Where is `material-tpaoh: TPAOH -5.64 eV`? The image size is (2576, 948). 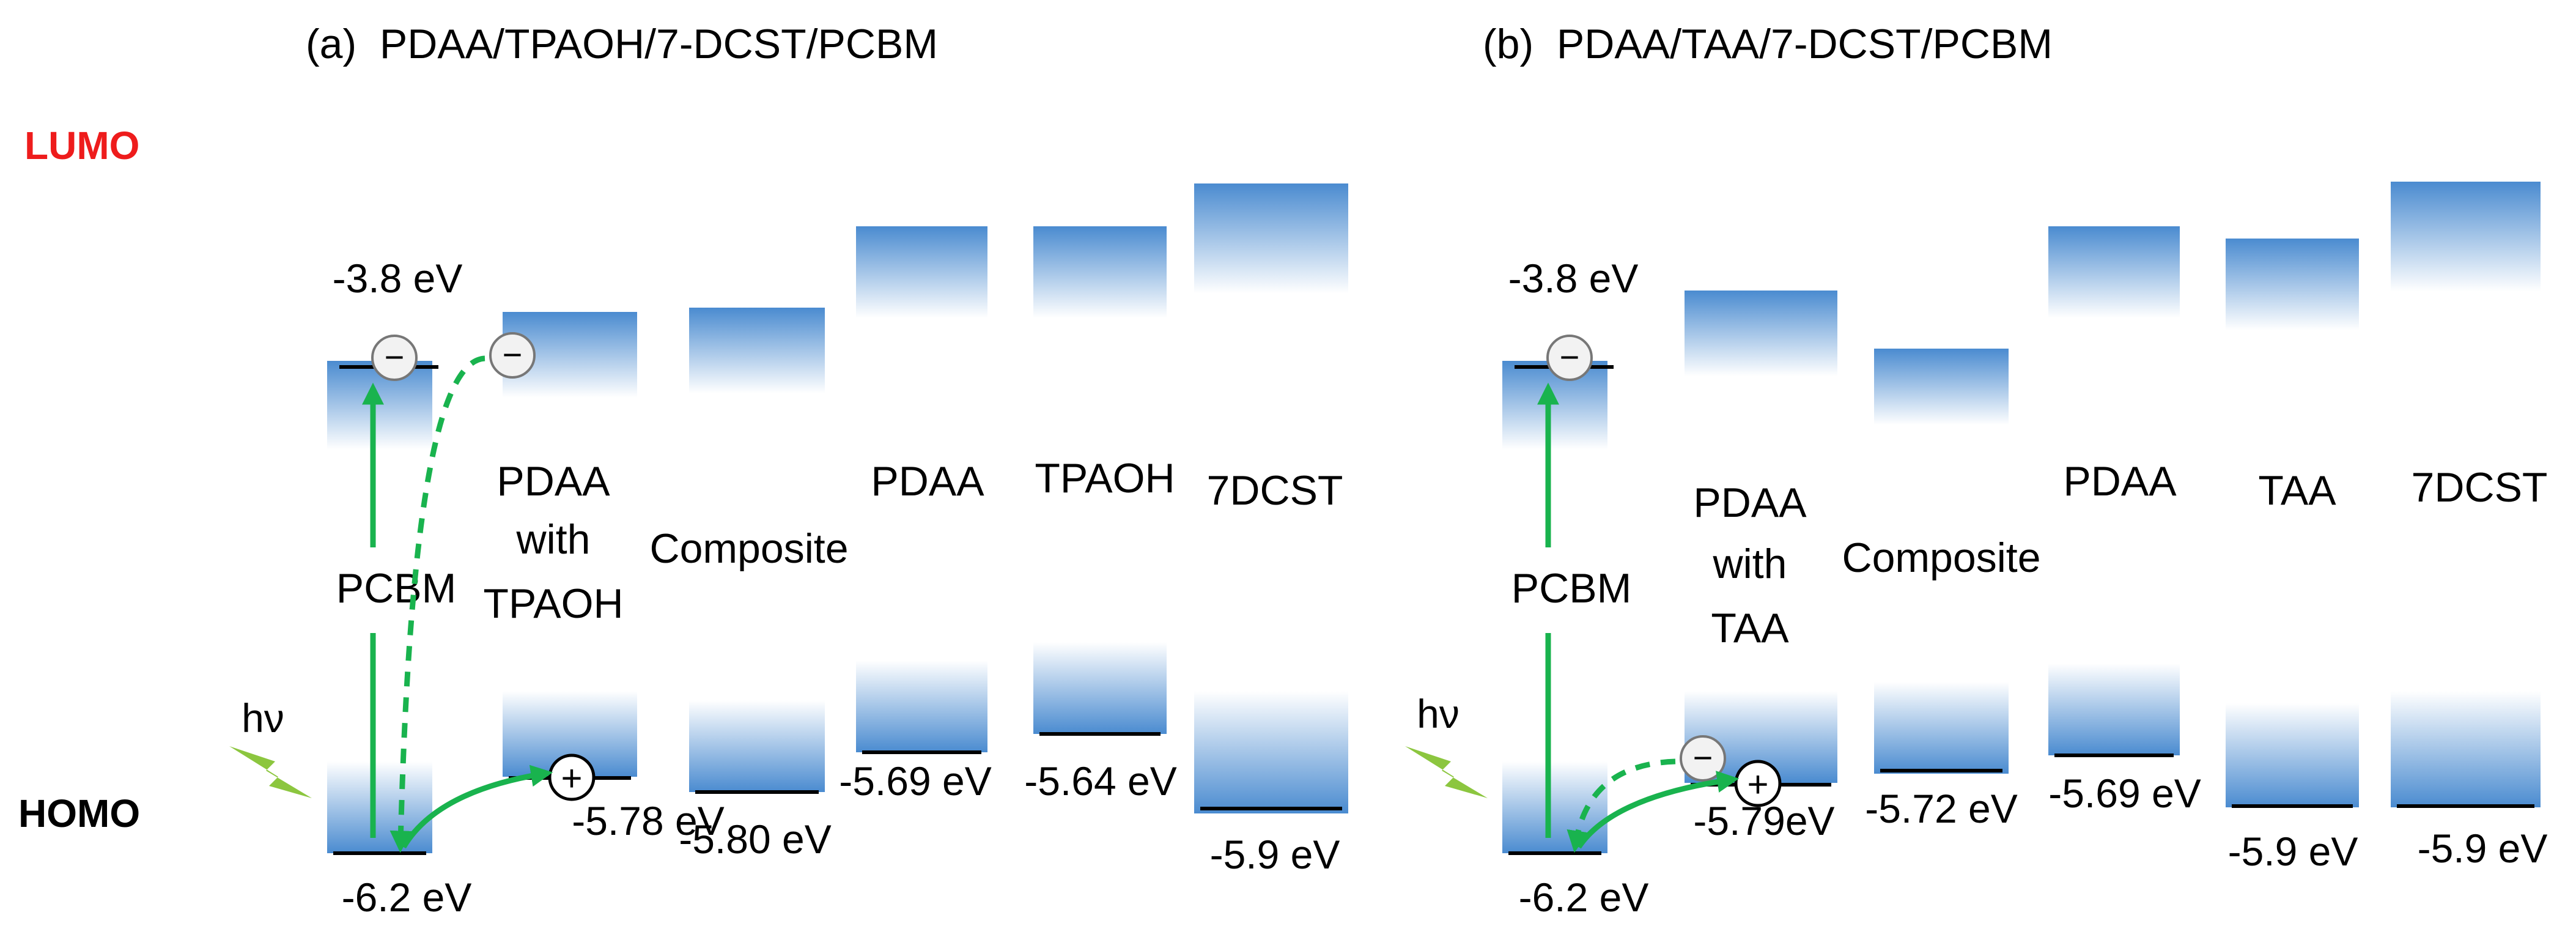 material-tpaoh: TPAOH -5.64 eV is located at coordinates (1100, 515).